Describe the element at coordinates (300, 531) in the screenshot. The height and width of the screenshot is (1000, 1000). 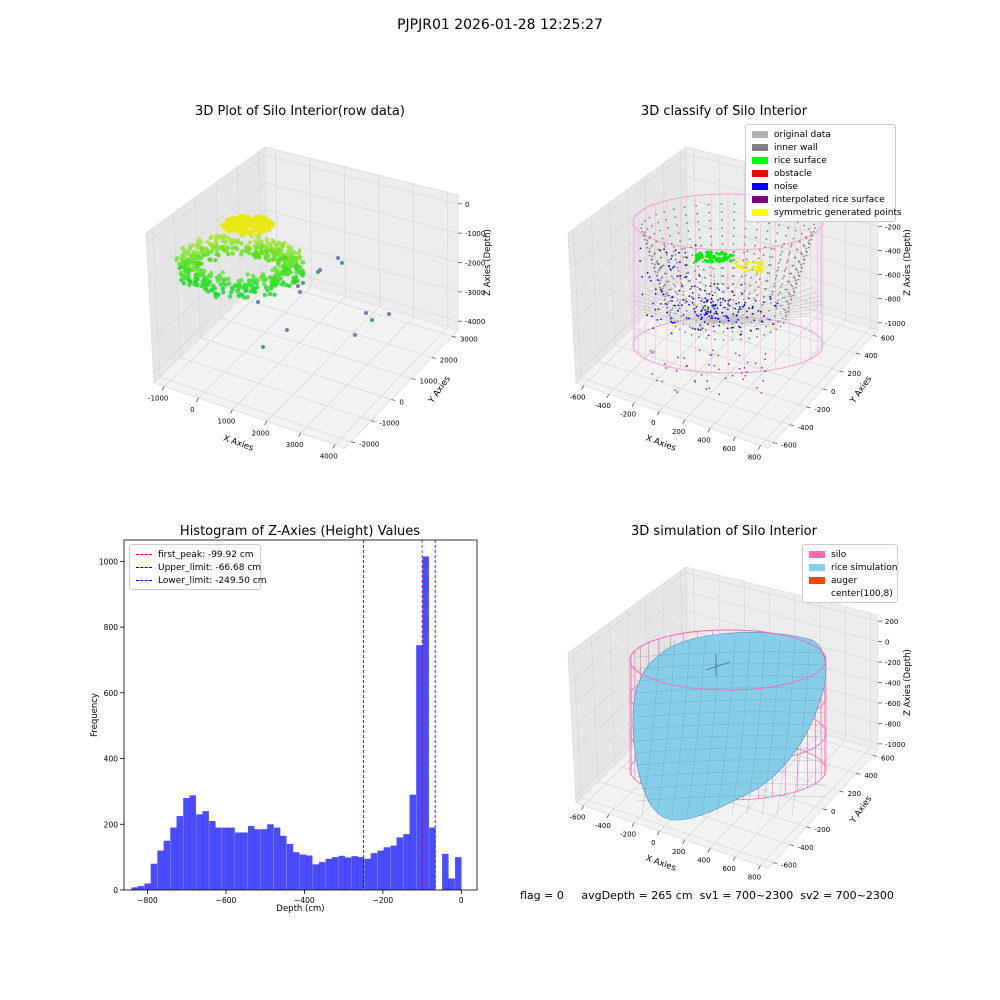
I see `histogram-title: Histogram of Z-Axies (Height) Values` at that location.